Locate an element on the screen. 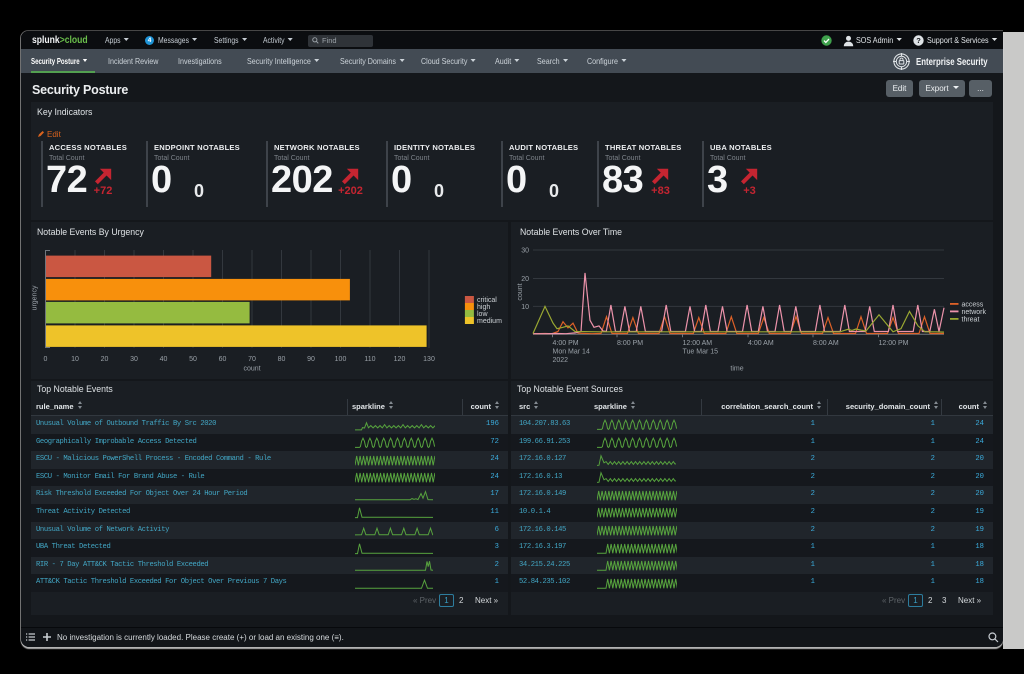 The height and width of the screenshot is (674, 1024). svg-text: 90 is located at coordinates (311, 359).